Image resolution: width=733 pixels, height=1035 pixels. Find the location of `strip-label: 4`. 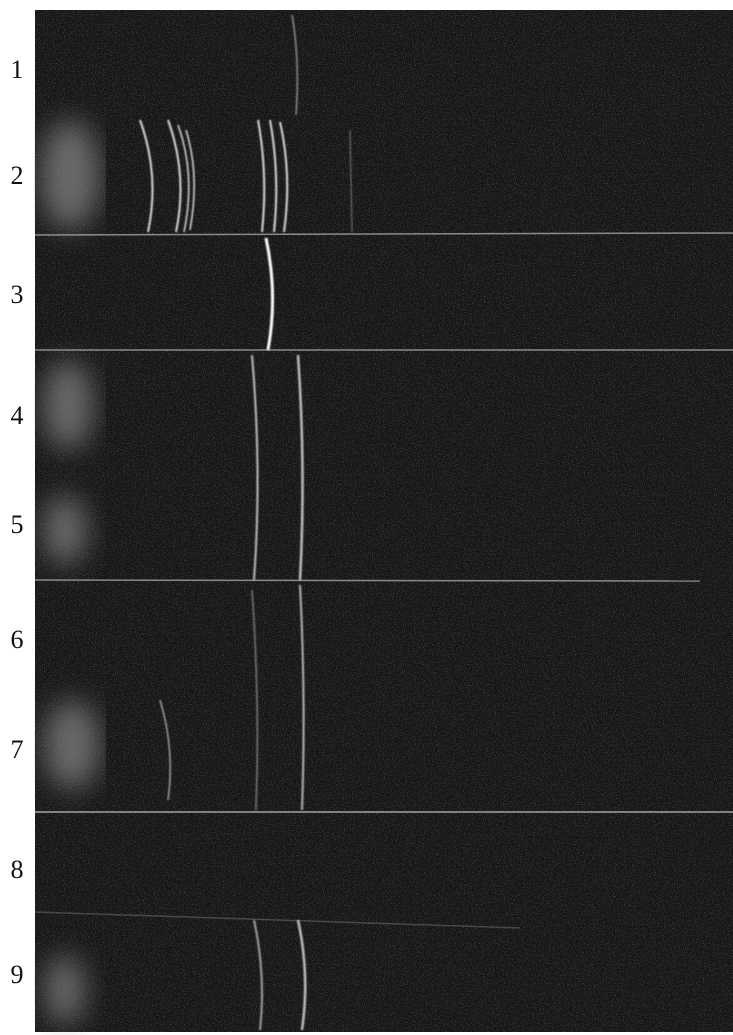

strip-label: 4 is located at coordinates (17, 415).